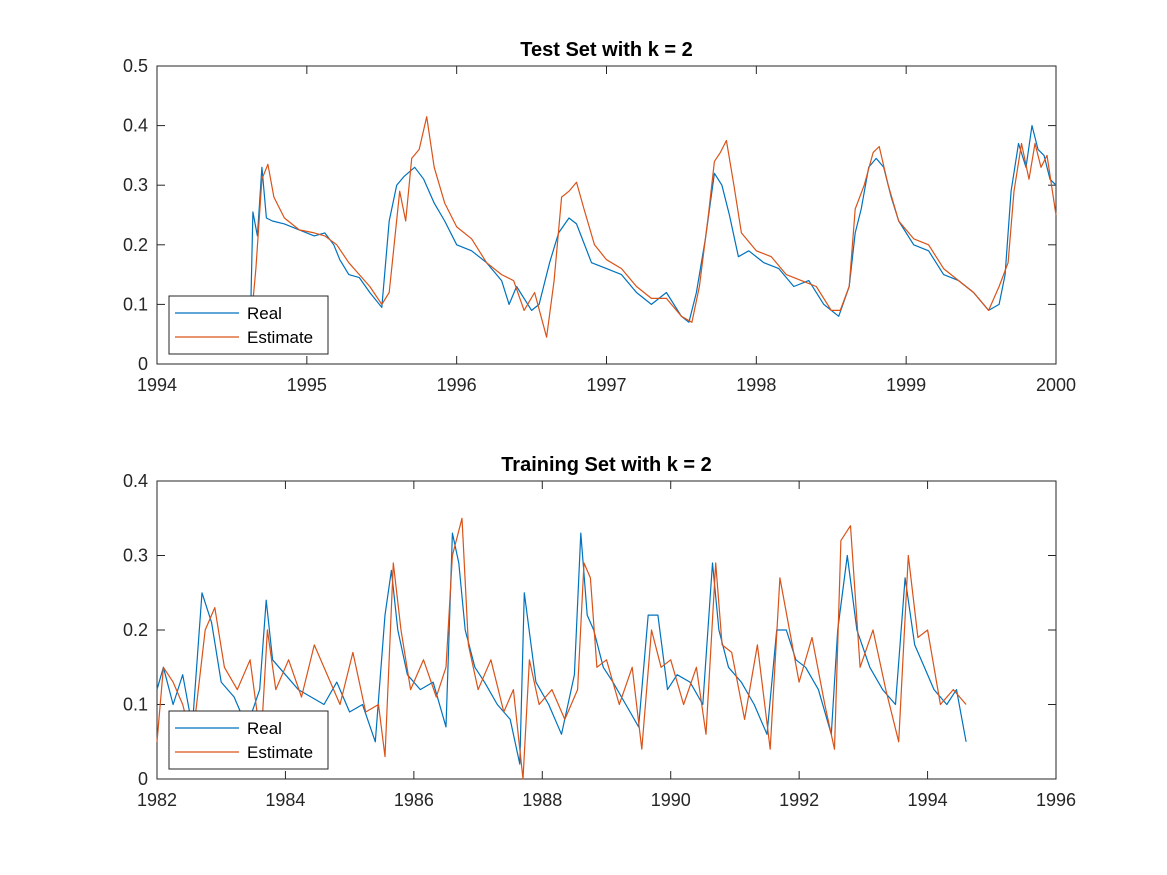 This screenshot has width=1167, height=875. Describe the element at coordinates (135, 481) in the screenshot. I see `training-set-ytick-label: 0.4` at that location.